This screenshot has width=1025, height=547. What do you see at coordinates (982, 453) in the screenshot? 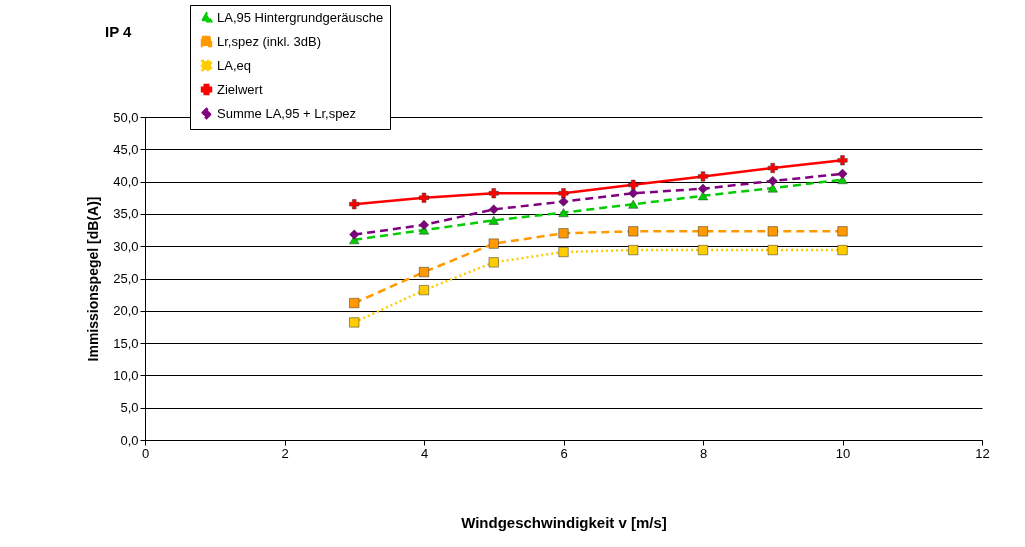
I see `x-tick-label: 12` at bounding box center [982, 453].